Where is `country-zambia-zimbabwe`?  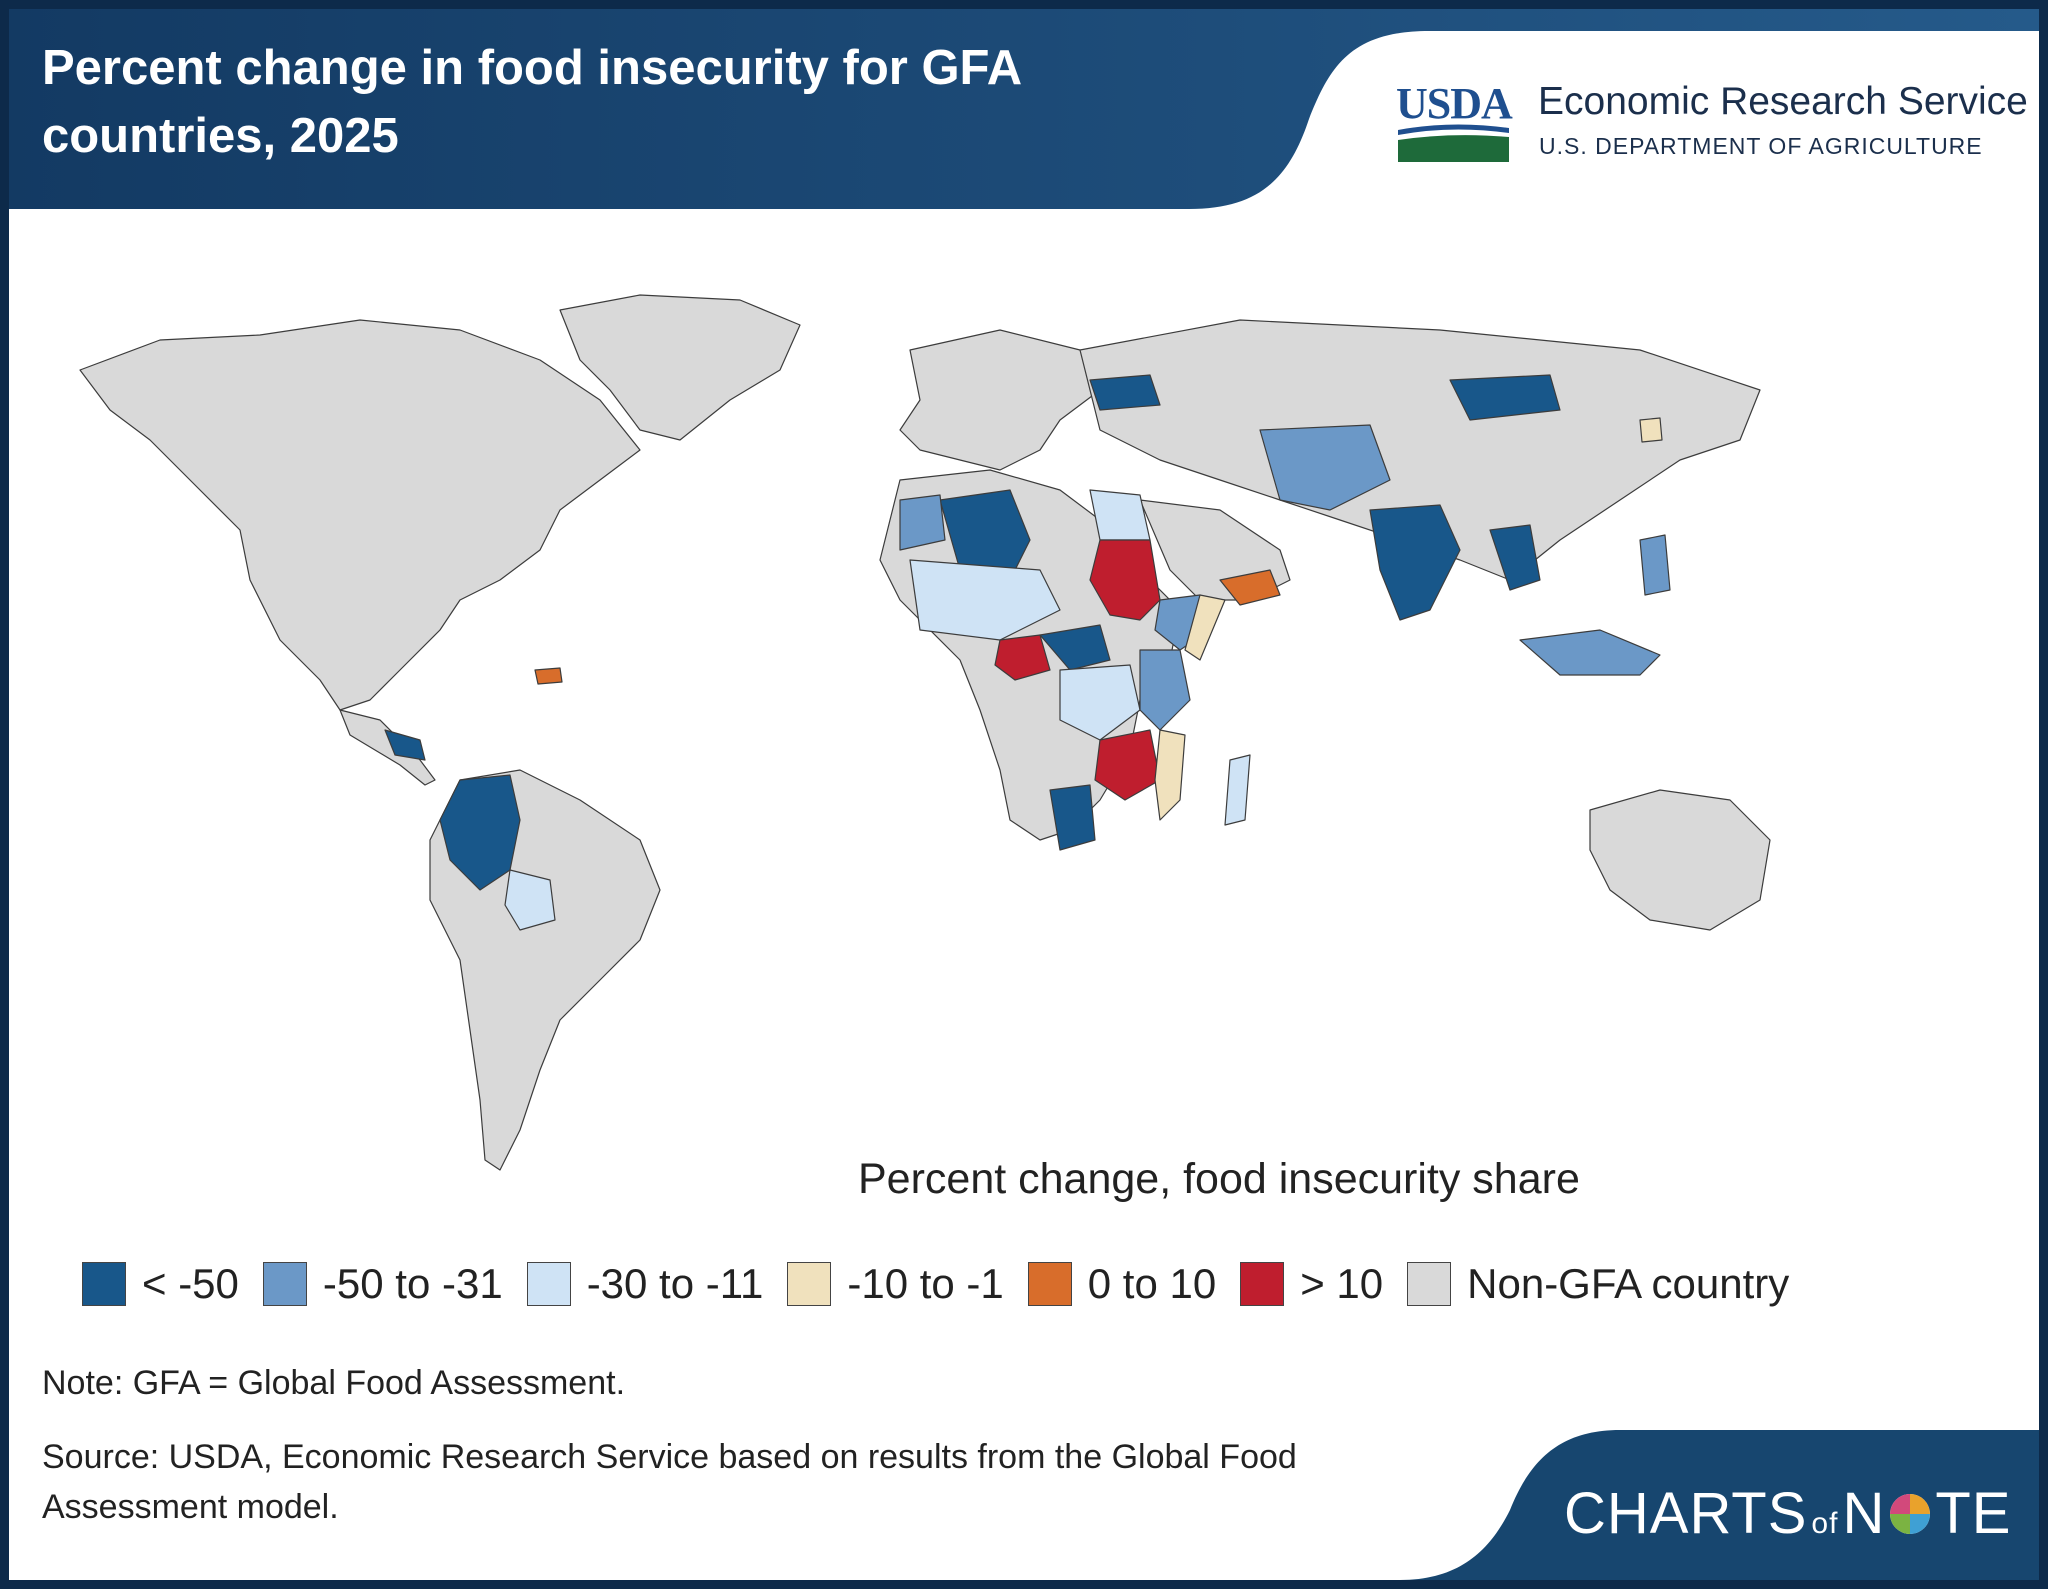
country-zambia-zimbabwe is located at coordinates (1127, 765).